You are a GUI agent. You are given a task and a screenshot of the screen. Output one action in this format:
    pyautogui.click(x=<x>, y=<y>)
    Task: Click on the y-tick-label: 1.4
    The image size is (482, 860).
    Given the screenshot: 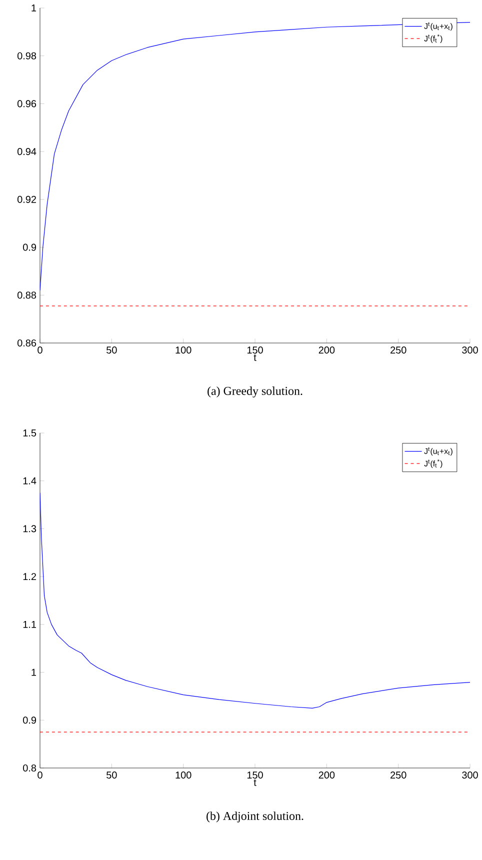 What is the action you would take?
    pyautogui.click(x=29, y=480)
    